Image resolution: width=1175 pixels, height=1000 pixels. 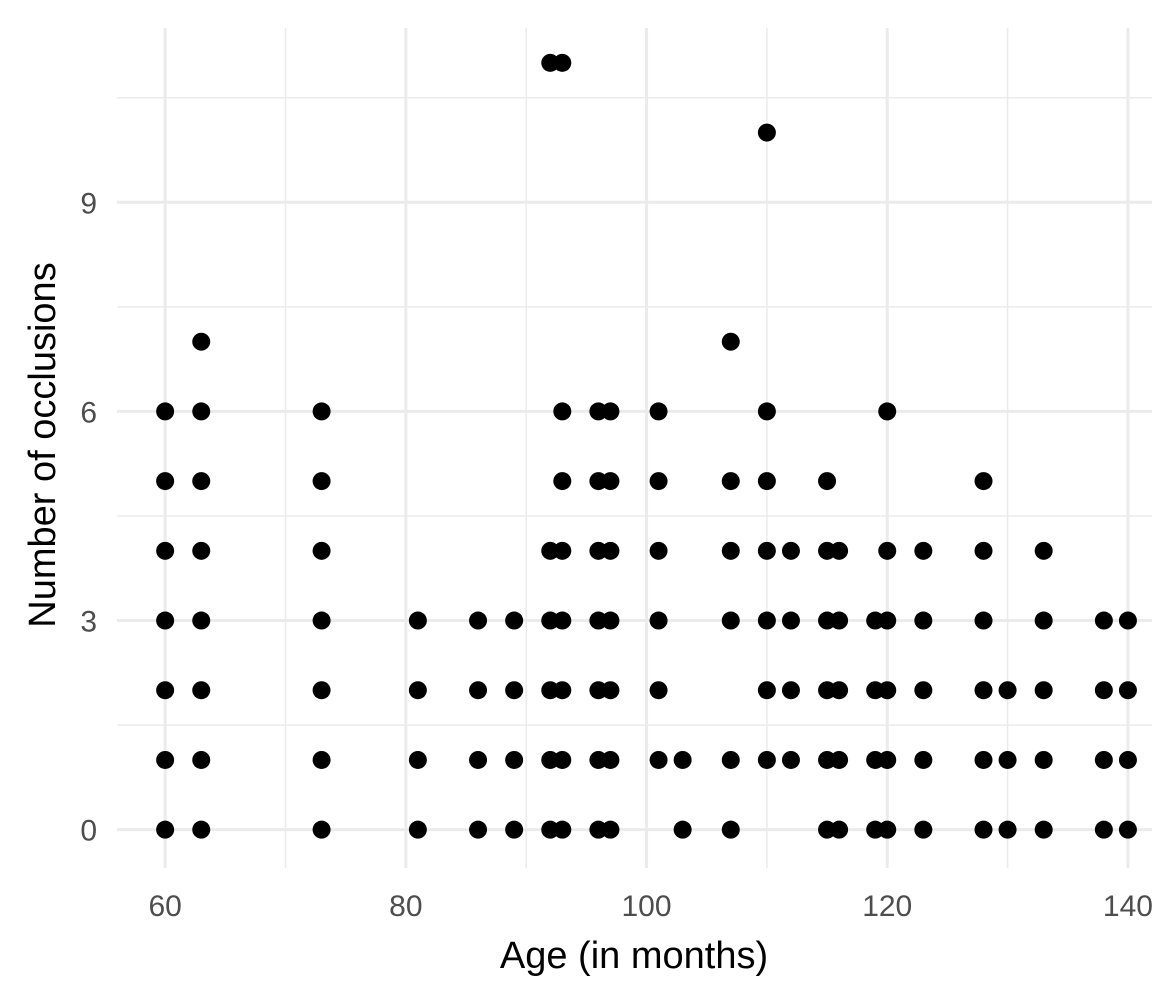 What do you see at coordinates (405, 906) in the screenshot?
I see `x-tick-label: 80` at bounding box center [405, 906].